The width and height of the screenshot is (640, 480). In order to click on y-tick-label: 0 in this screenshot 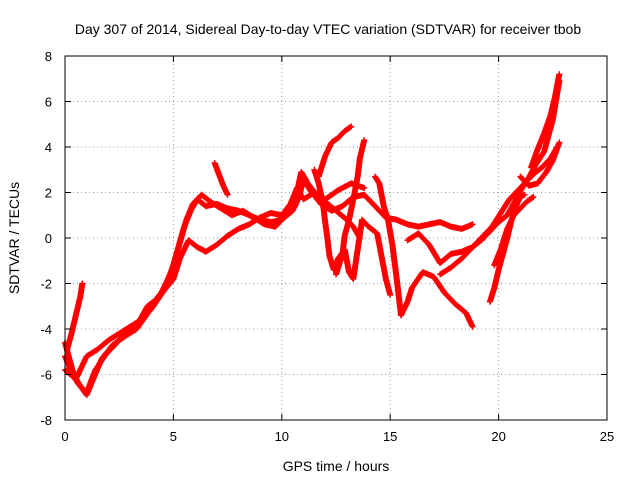, I will do `click(48, 238)`.